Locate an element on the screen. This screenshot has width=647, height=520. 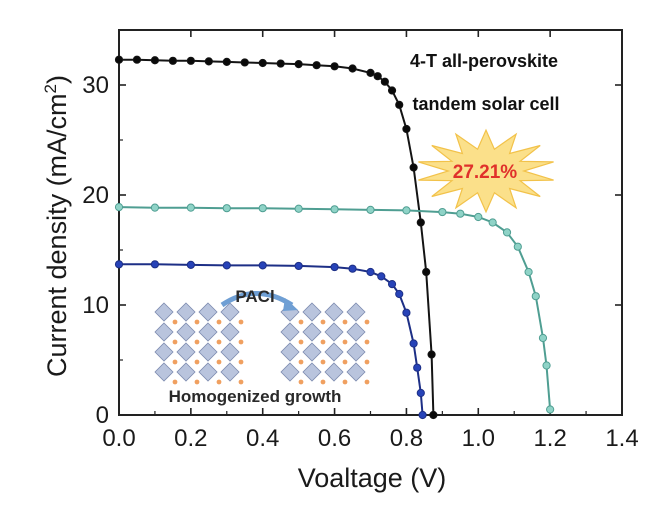
annotation-title-line1: 4-T all-perovskite is located at coordinates (484, 61).